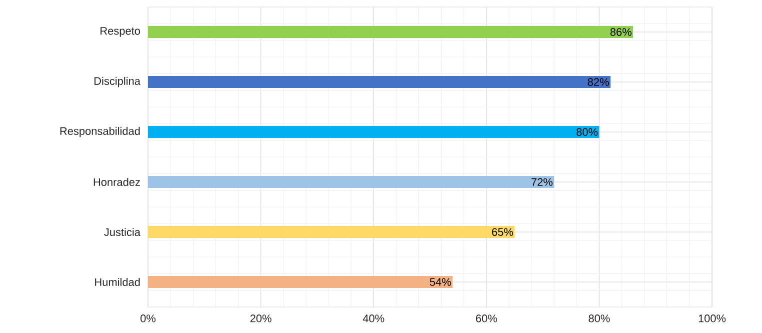  I want to click on x-tick-label: 60%, so click(486, 318).